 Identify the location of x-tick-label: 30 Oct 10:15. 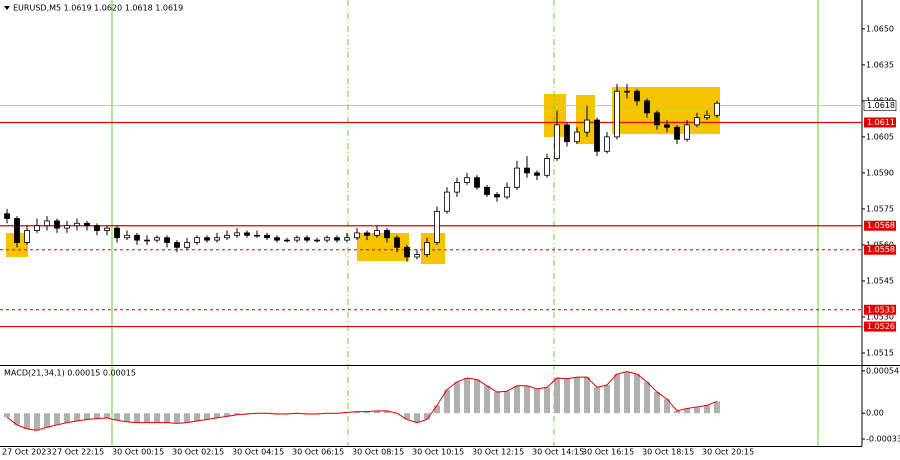
(438, 452).